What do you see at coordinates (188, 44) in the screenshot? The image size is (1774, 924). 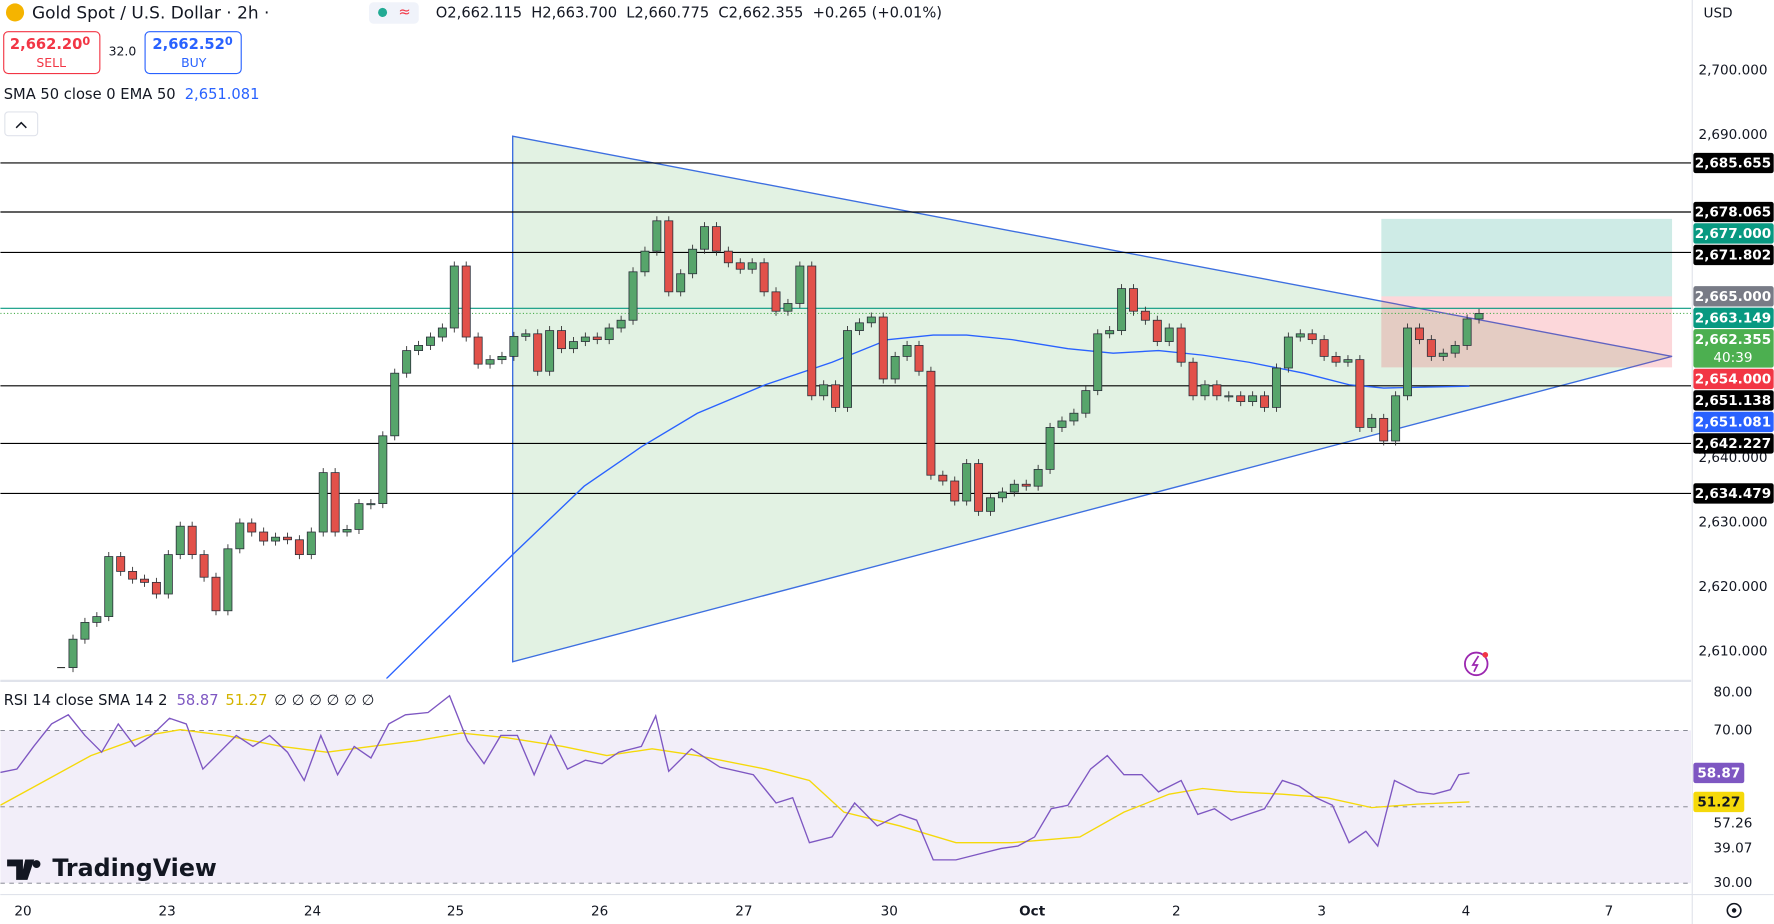 I see `buy-price-main: 2,662.52` at bounding box center [188, 44].